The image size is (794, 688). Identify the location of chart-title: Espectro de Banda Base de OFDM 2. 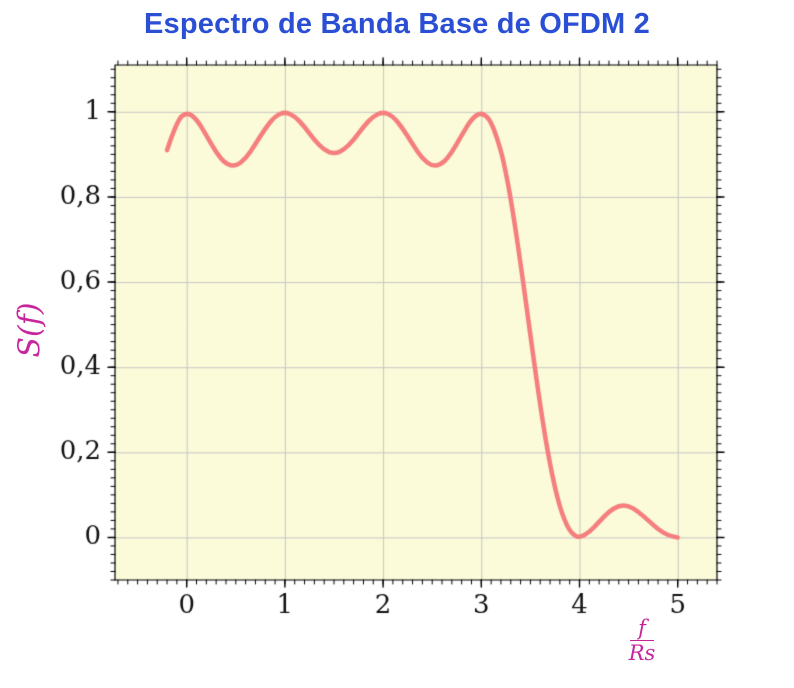
(397, 24).